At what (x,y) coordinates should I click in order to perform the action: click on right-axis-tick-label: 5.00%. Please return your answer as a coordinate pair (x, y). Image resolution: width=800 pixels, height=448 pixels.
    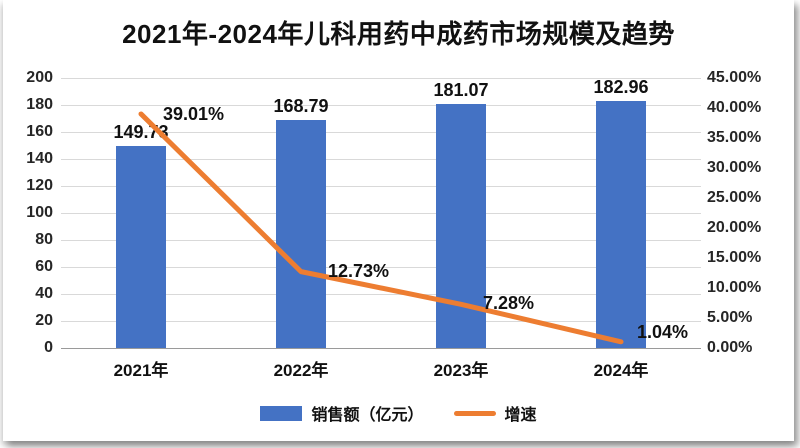
    Looking at the image, I should click on (730, 317).